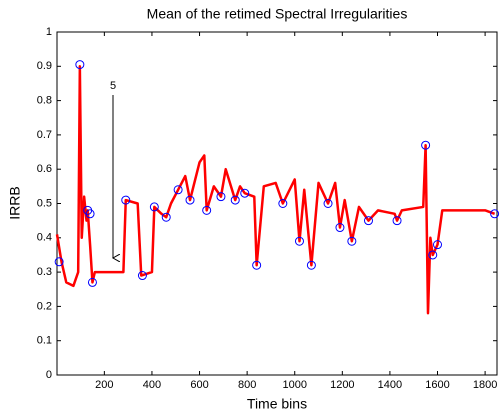 The height and width of the screenshot is (416, 504). What do you see at coordinates (277, 404) in the screenshot?
I see `x-axis-label: Time bins` at bounding box center [277, 404].